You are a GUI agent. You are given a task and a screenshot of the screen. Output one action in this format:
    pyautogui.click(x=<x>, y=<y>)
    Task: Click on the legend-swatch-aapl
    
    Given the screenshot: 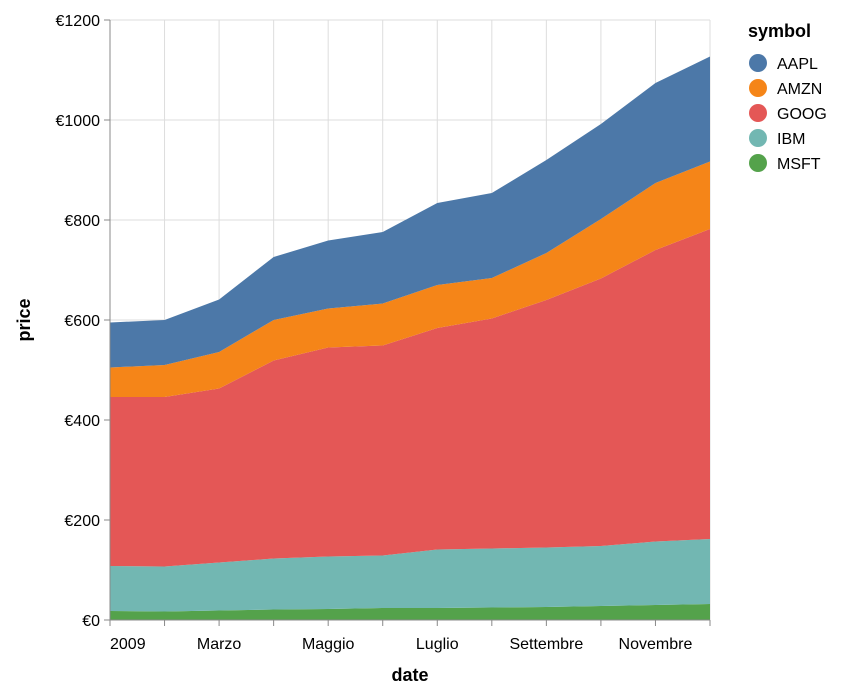 What is the action you would take?
    pyautogui.click(x=758, y=63)
    